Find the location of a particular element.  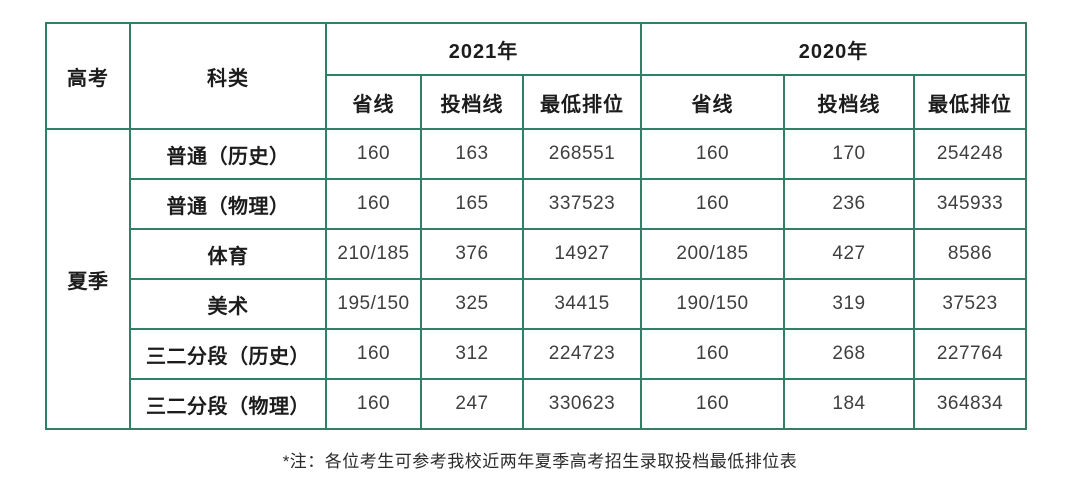

cell-value: 236 is located at coordinates (849, 204).